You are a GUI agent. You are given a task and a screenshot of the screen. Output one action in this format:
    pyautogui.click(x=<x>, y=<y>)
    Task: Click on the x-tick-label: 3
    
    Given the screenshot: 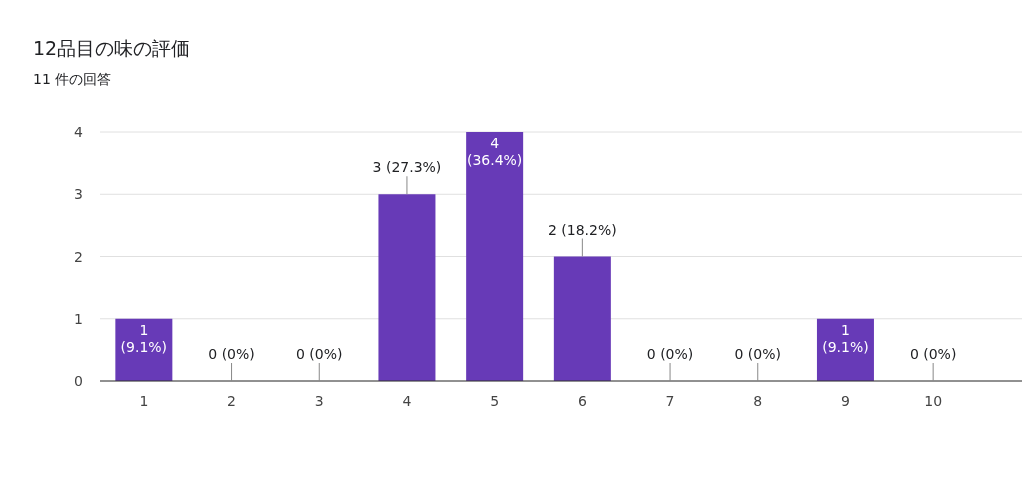 What is the action you would take?
    pyautogui.click(x=319, y=401)
    